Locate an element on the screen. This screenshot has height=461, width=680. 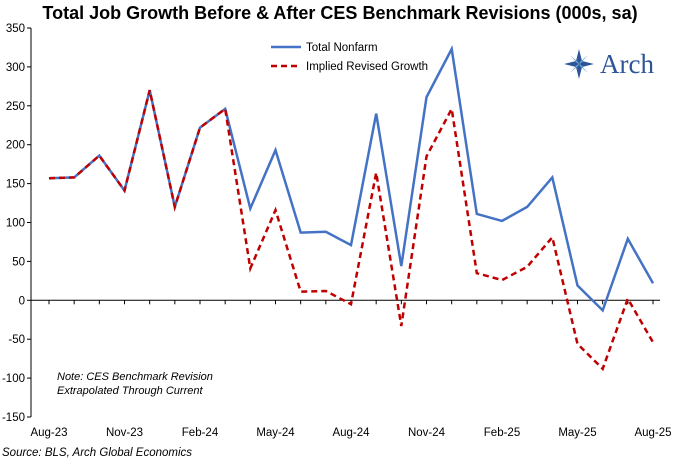
legend-label-implied-revised-growth: Implied Revised Growth is located at coordinates (367, 67).